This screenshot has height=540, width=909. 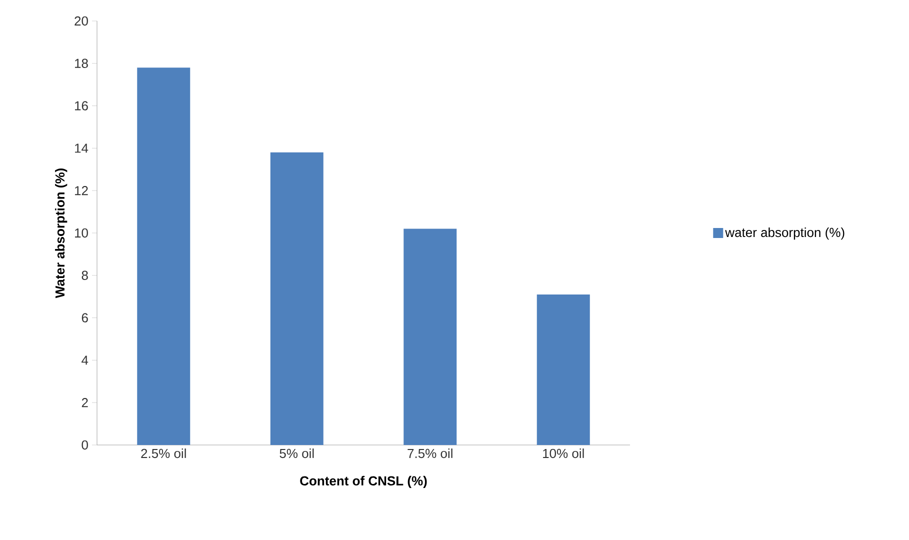 What do you see at coordinates (85, 275) in the screenshot?
I see `y-tick-label: 8` at bounding box center [85, 275].